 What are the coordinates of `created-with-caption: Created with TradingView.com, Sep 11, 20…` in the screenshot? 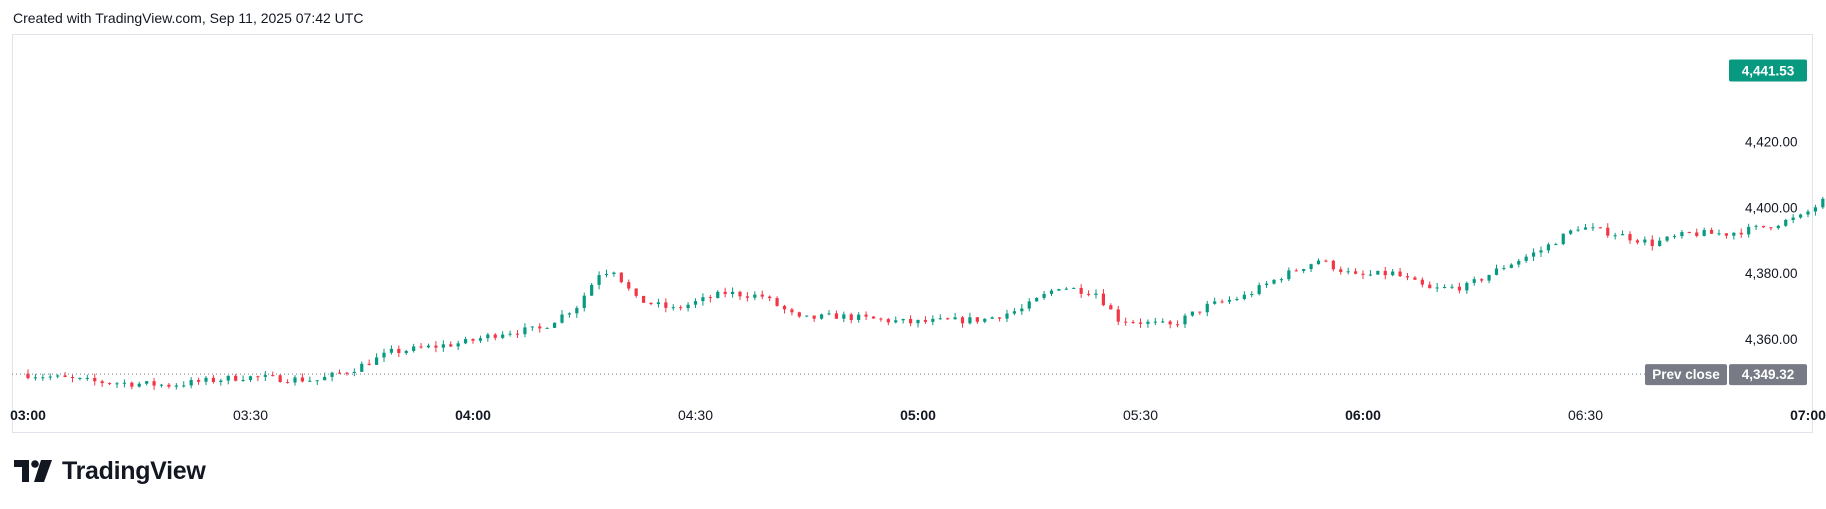 It's located at (188, 18).